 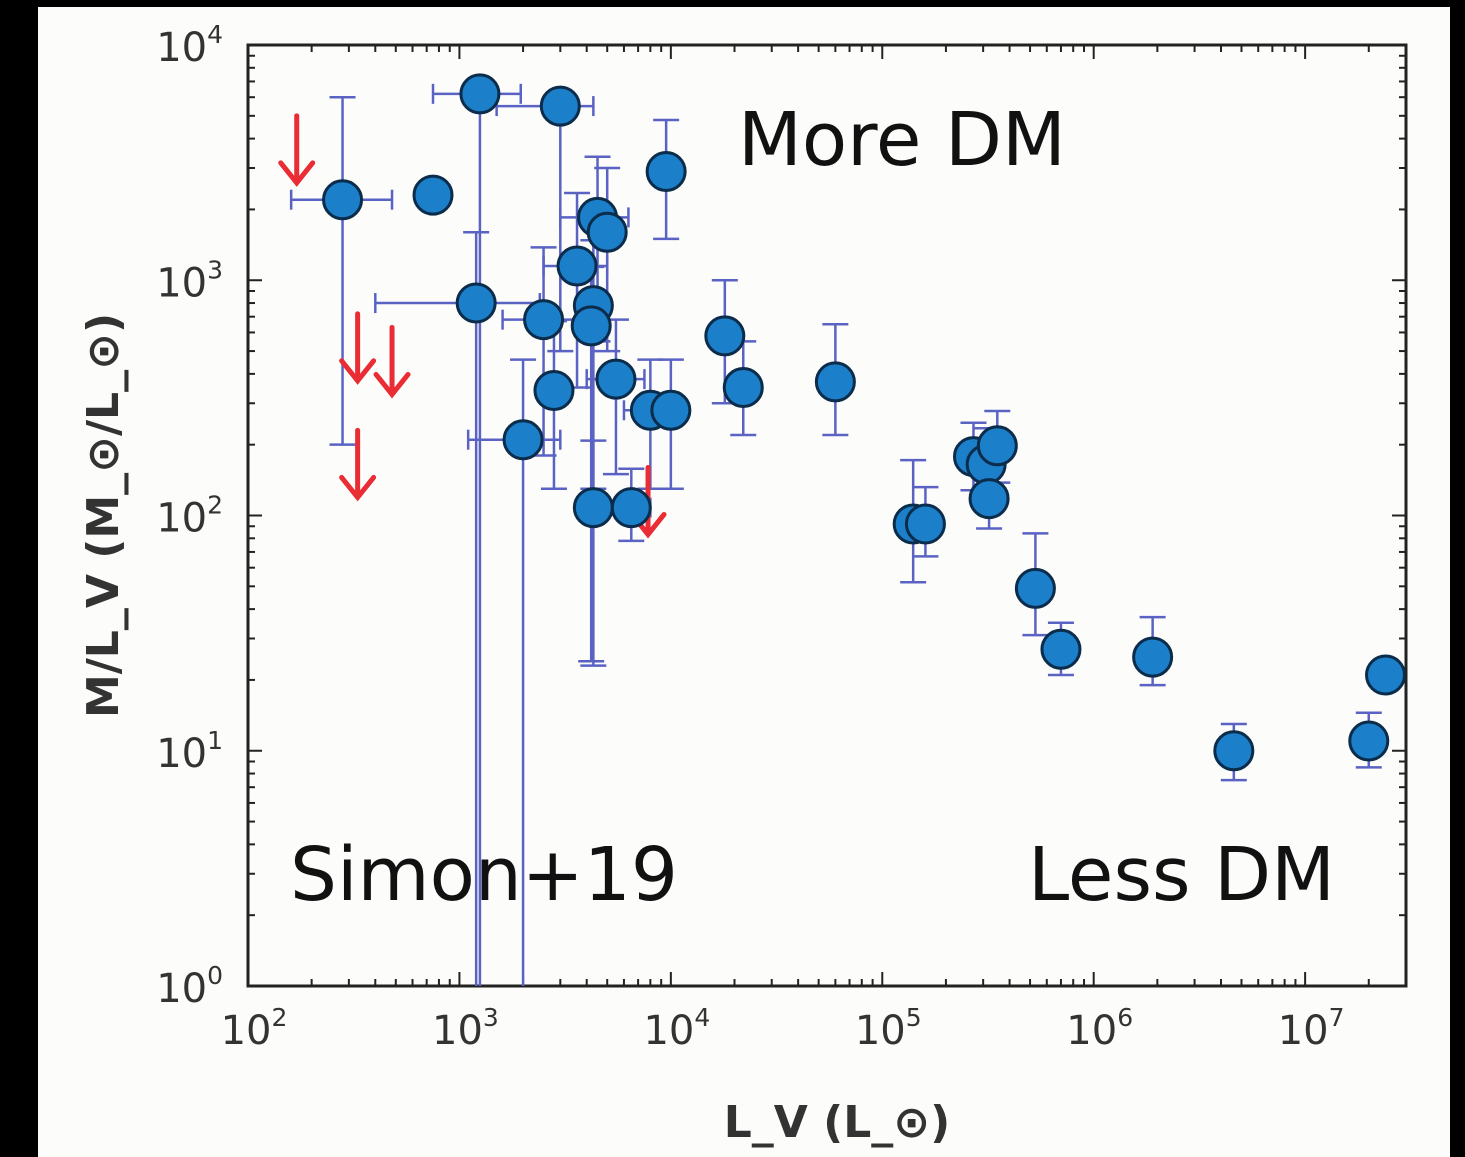 What do you see at coordinates (1181, 875) in the screenshot?
I see `annotation-less-dm: Less DM` at bounding box center [1181, 875].